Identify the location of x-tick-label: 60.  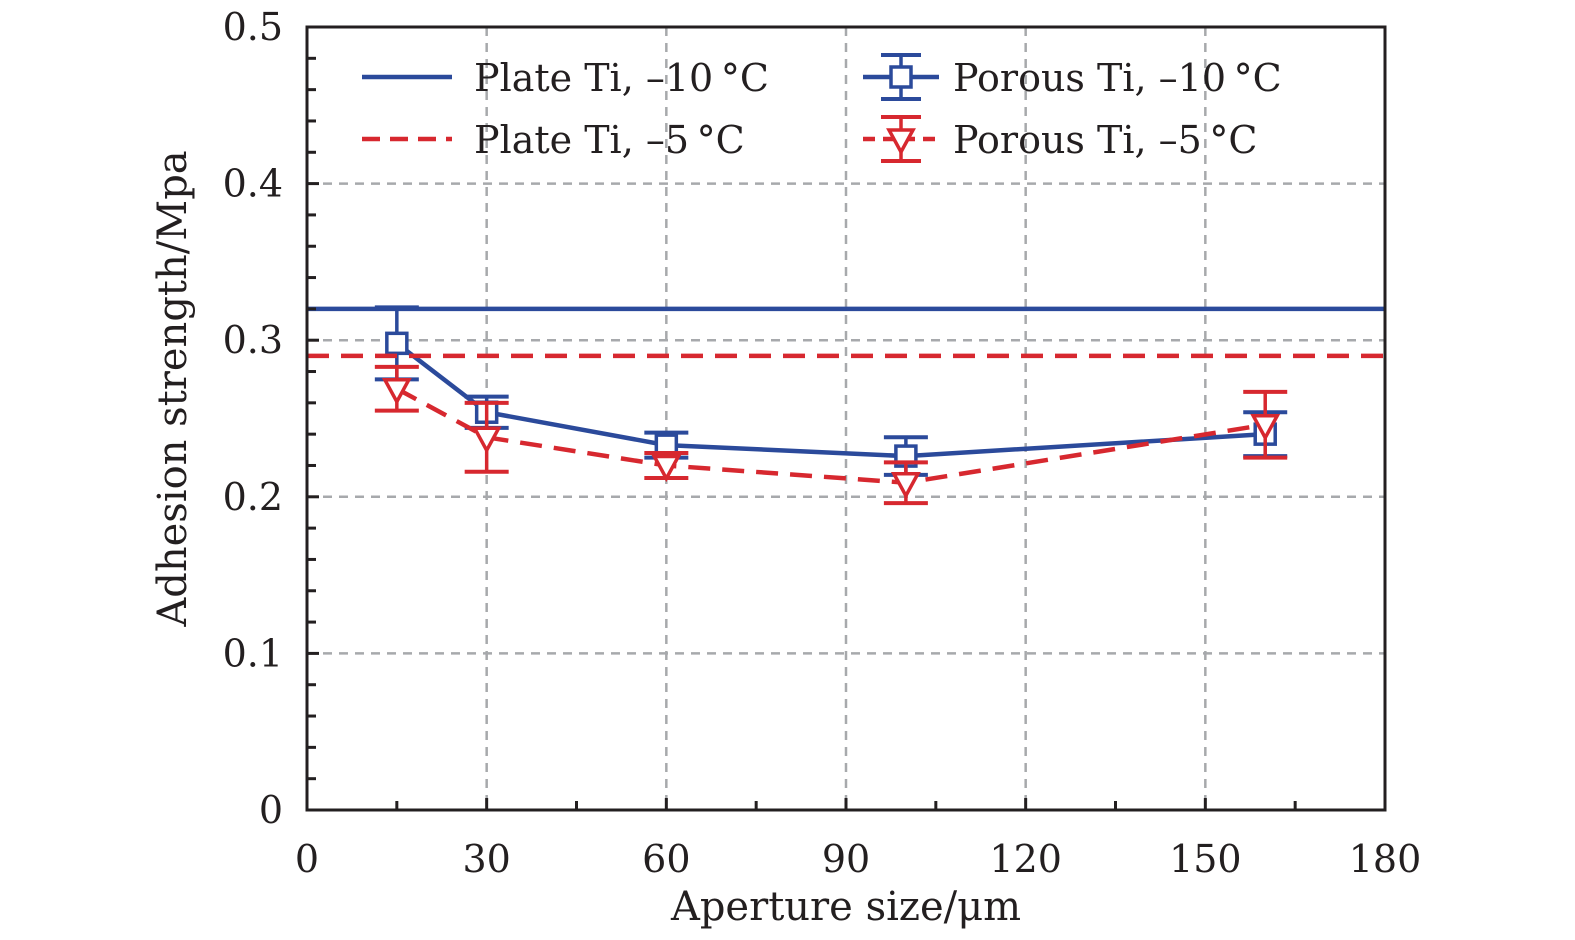
(666, 859).